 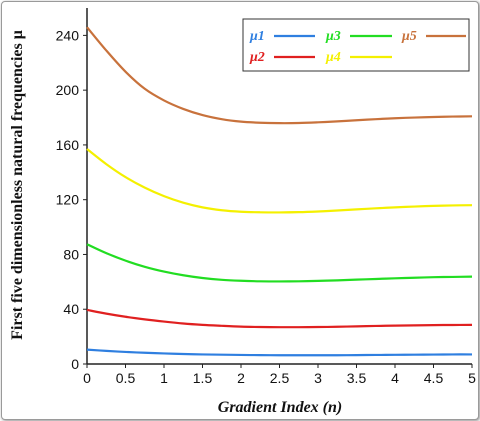 What do you see at coordinates (241, 378) in the screenshot?
I see `x-tick-label: 2` at bounding box center [241, 378].